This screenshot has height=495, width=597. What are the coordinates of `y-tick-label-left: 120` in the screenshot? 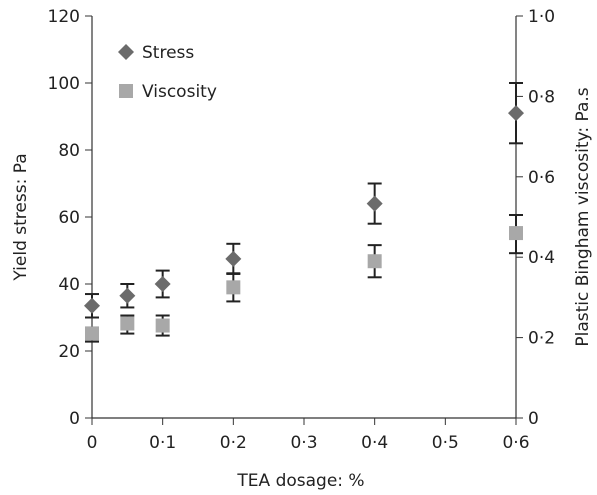 It's located at (64, 17).